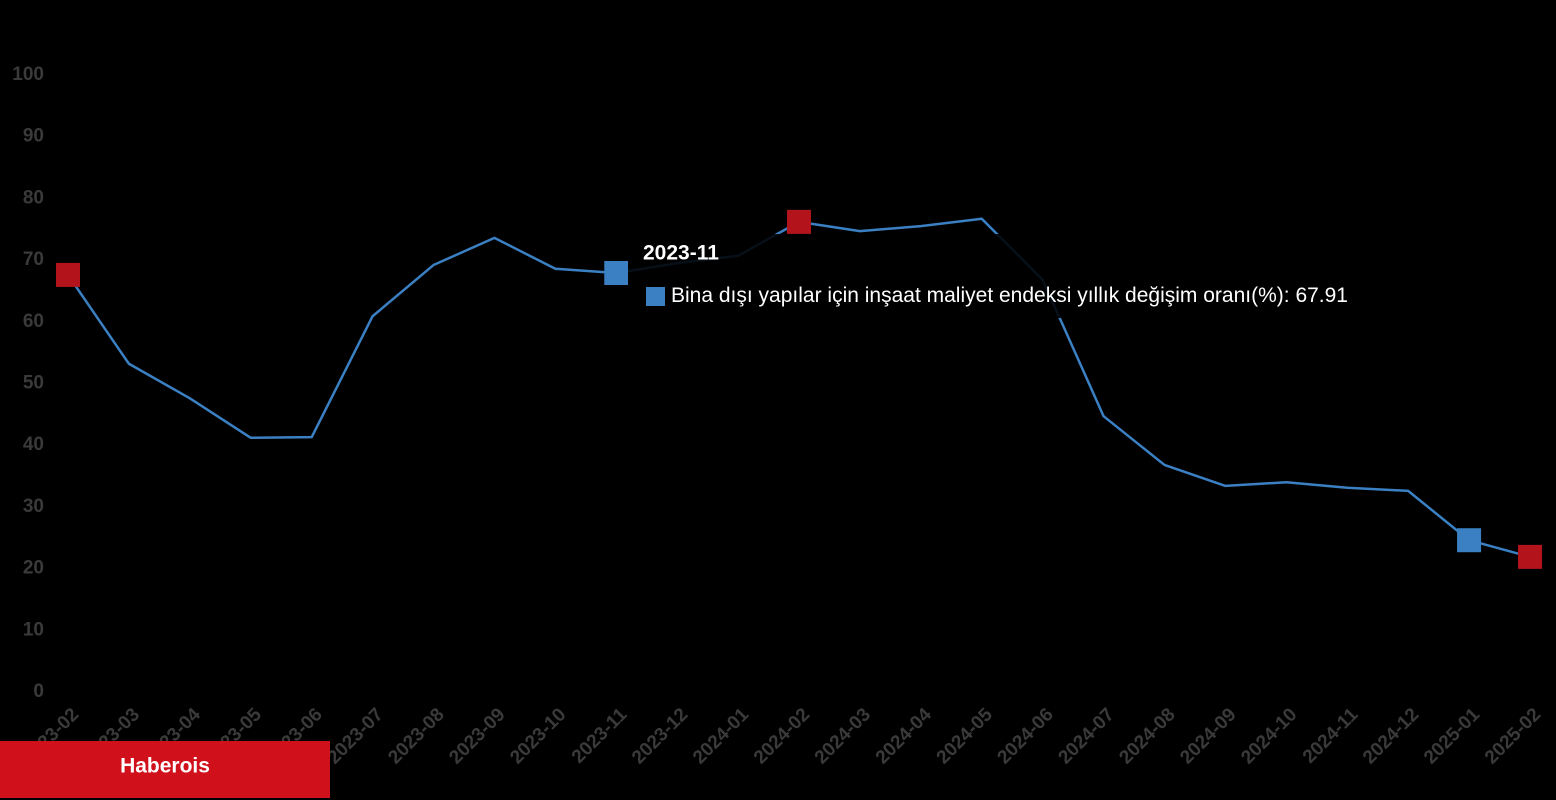  Describe the element at coordinates (28, 74) in the screenshot. I see `y-tick-label: 100` at that location.